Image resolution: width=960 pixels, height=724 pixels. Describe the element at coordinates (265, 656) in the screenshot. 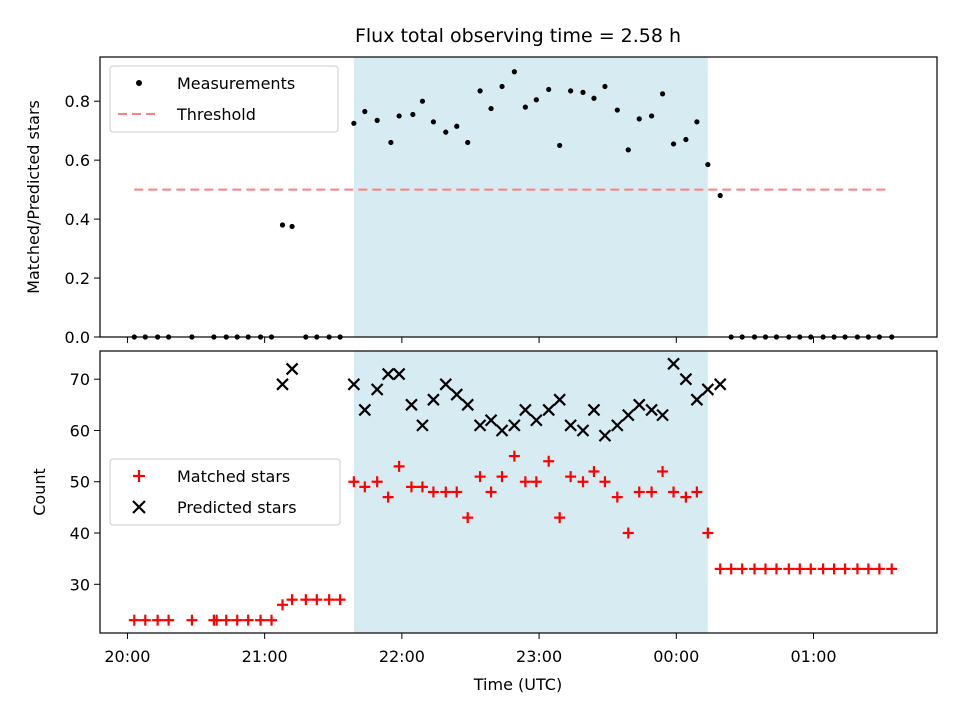

I see `x-tick-label: 21:00` at that location.